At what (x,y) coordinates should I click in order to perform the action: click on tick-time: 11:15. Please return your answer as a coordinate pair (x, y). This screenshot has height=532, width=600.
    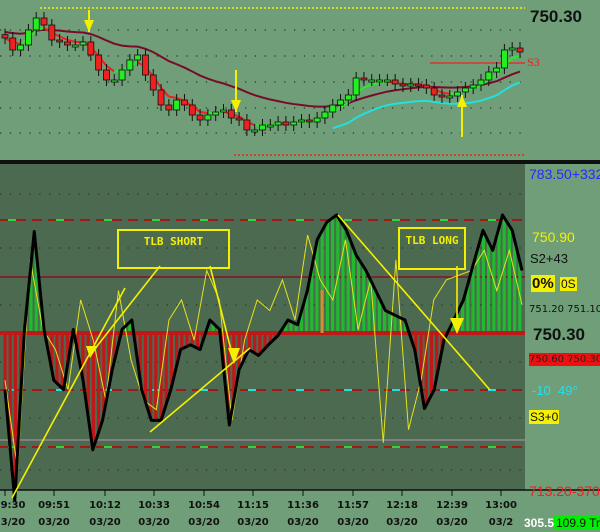
    Looking at the image, I should click on (253, 505).